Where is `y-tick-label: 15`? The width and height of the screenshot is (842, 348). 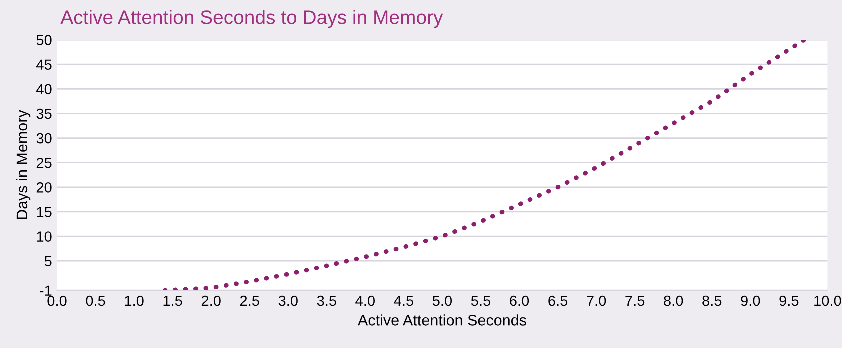
y-tick-label: 15 is located at coordinates (44, 212).